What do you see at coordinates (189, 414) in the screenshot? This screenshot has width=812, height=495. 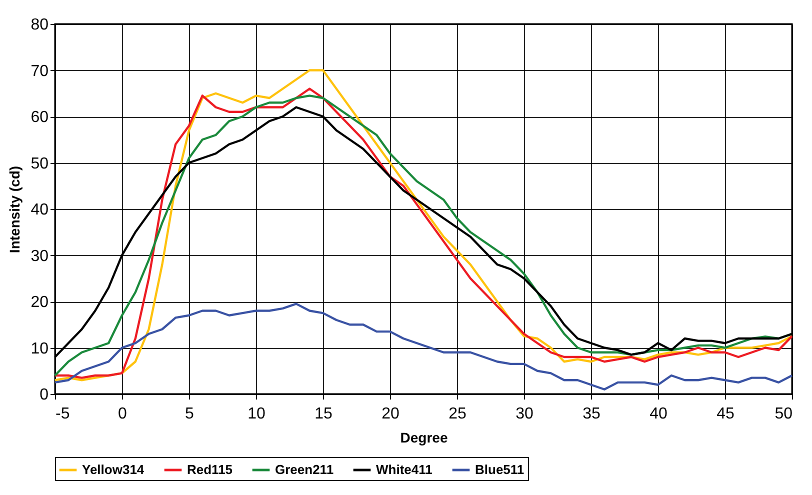 I see `x-tick-label: 5` at bounding box center [189, 414].